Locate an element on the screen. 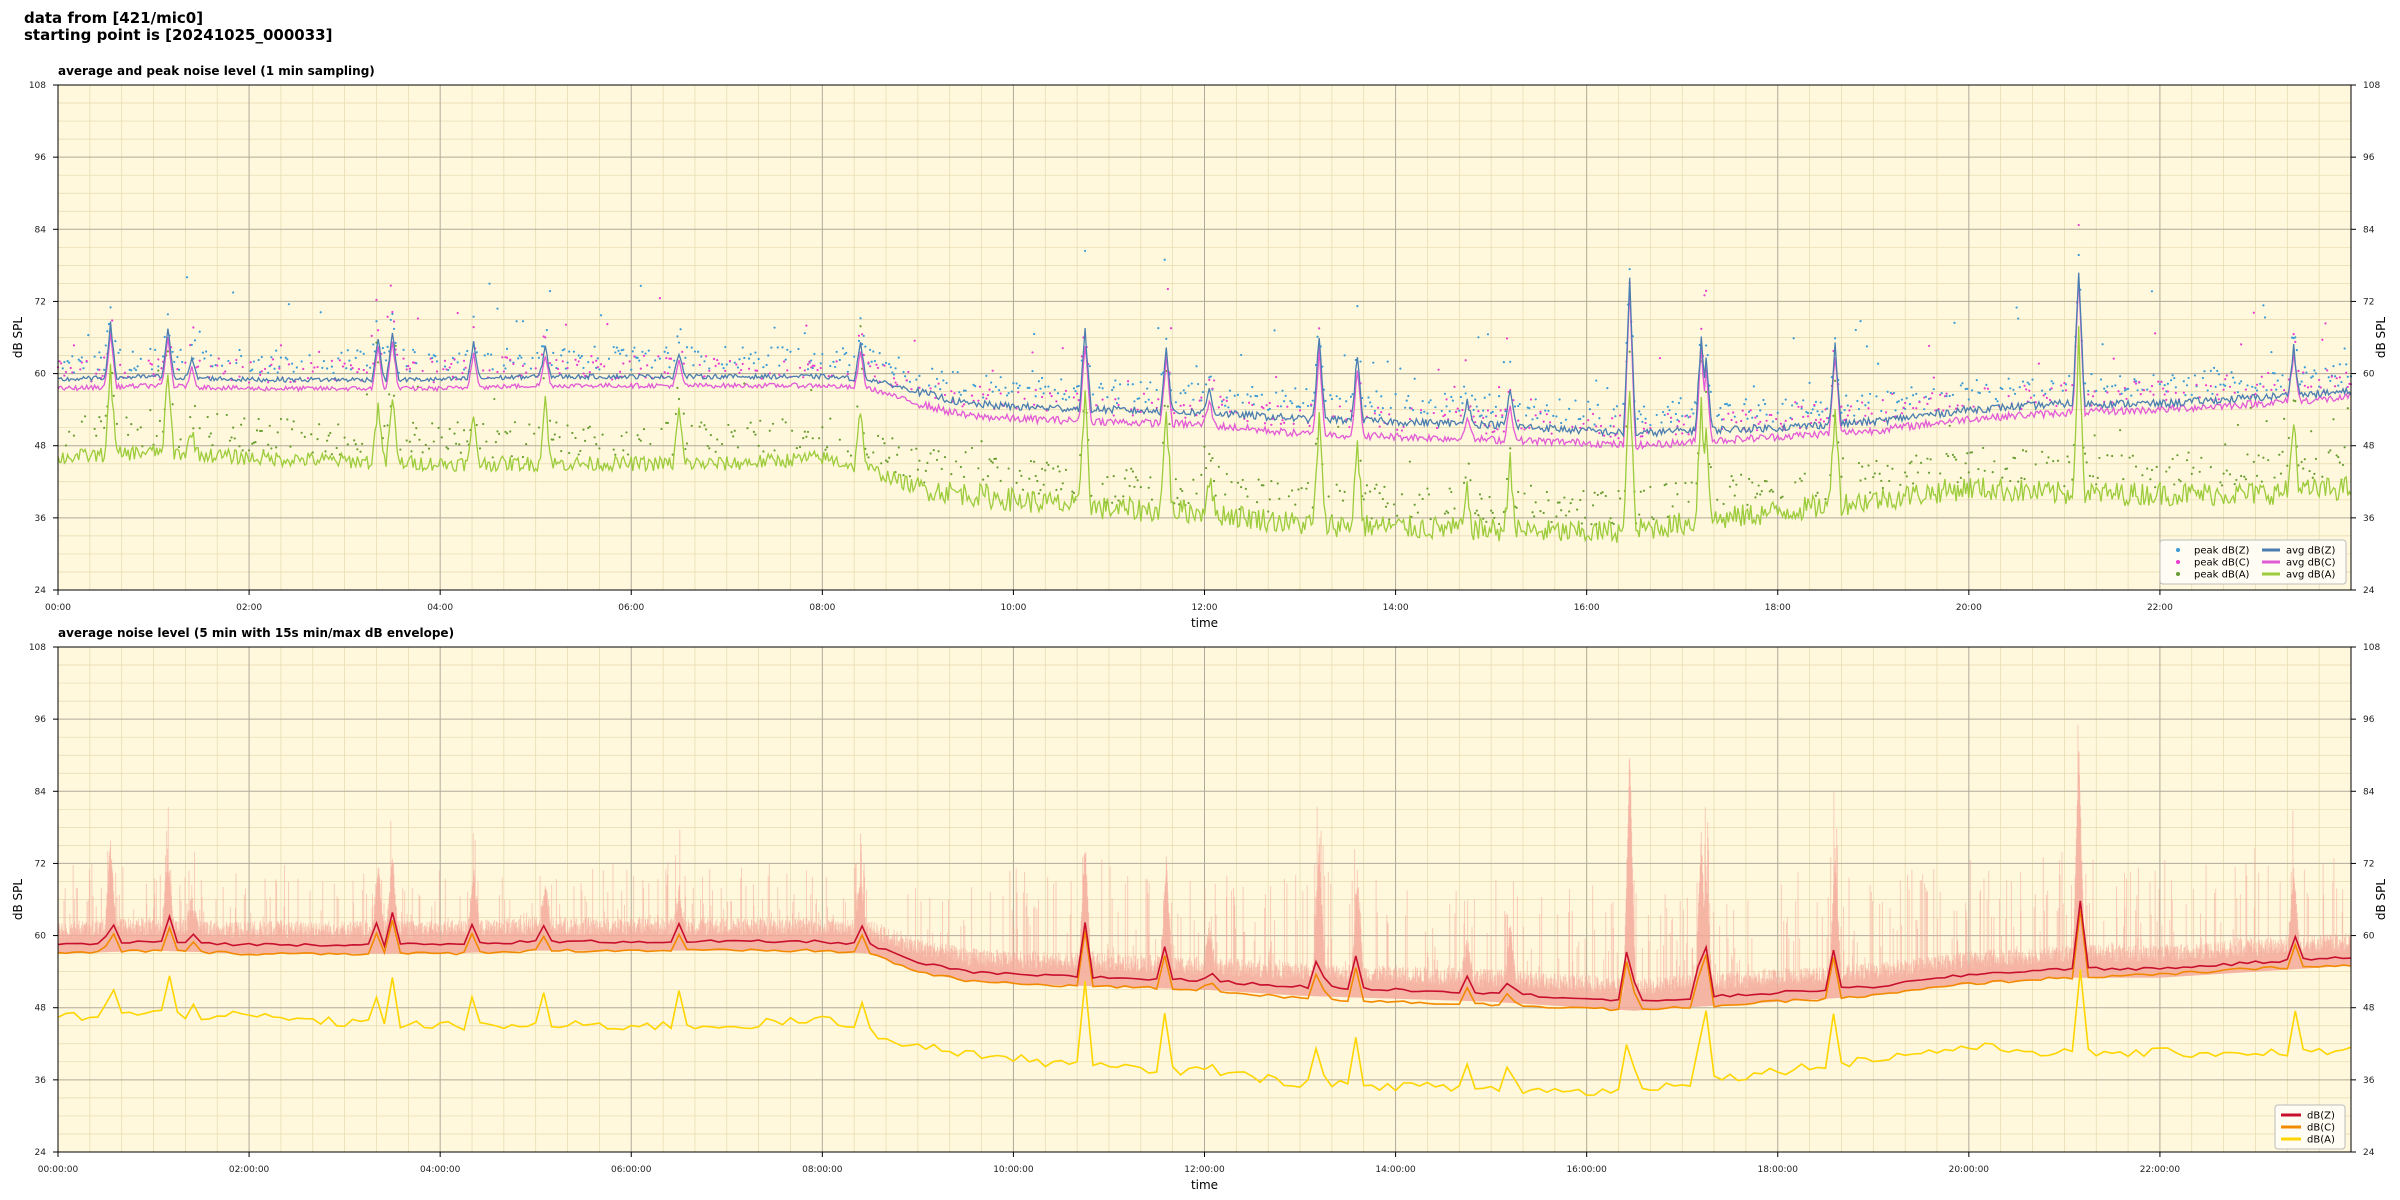  legend-box is located at coordinates (2253, 562).